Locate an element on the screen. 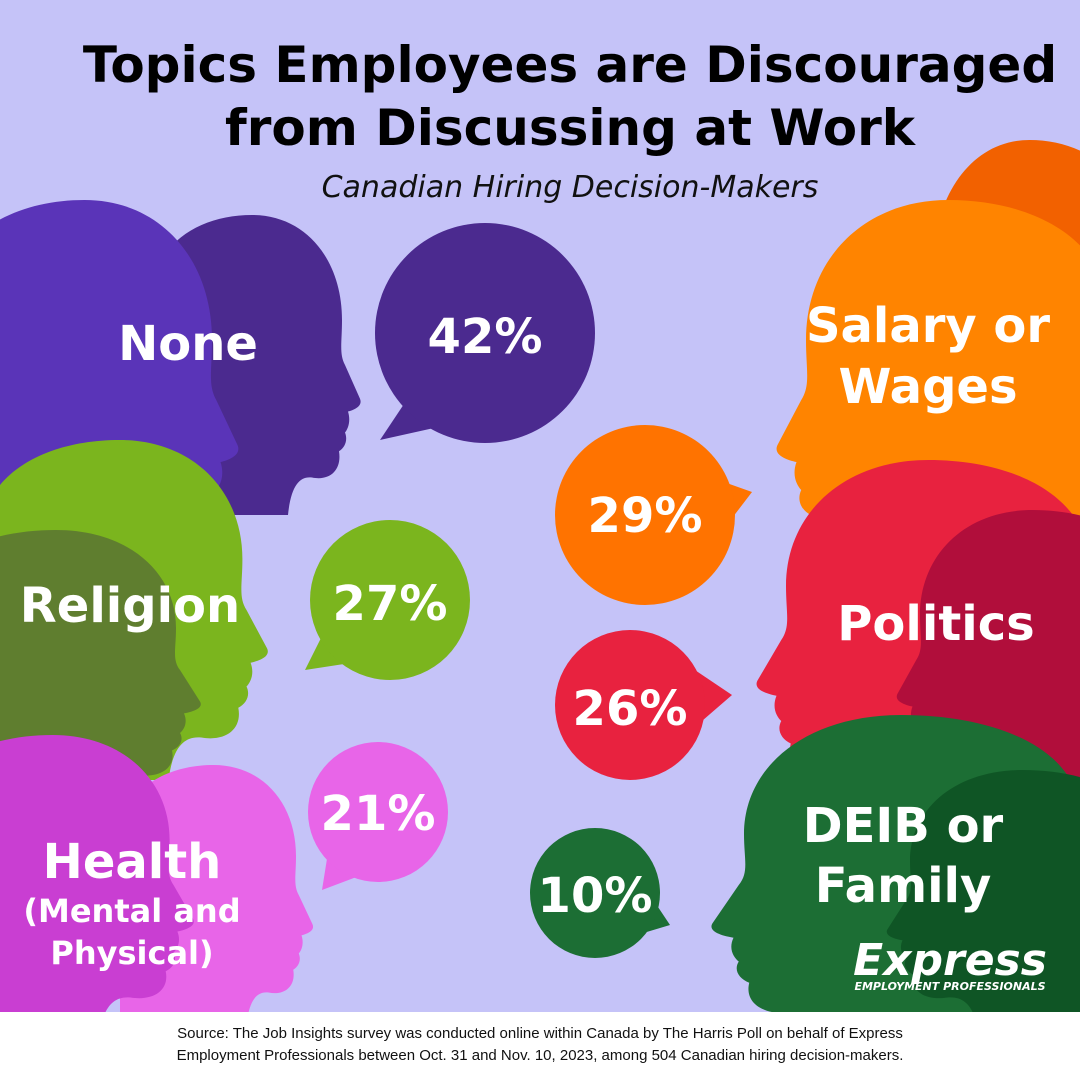 The image size is (1080, 1080). topic-percent: 26% is located at coordinates (630, 709).